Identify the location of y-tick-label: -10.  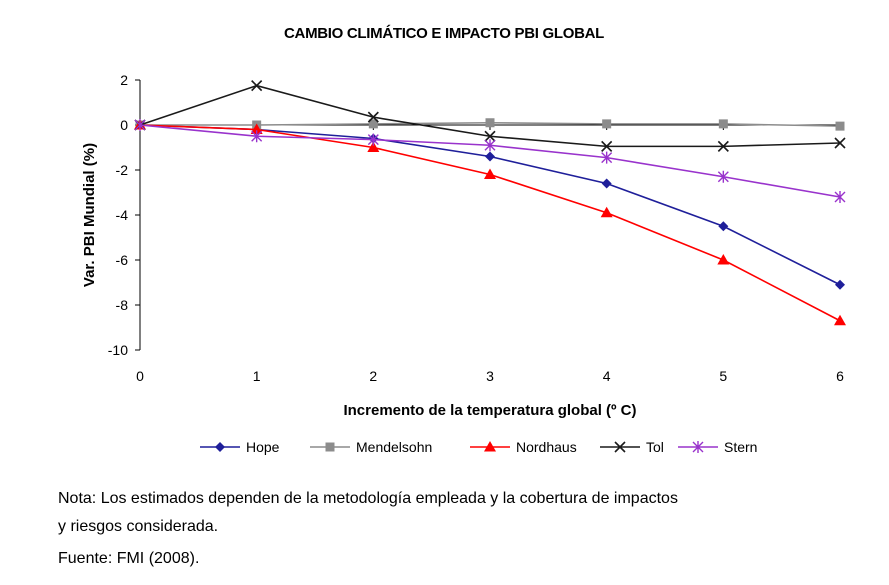
(118, 350).